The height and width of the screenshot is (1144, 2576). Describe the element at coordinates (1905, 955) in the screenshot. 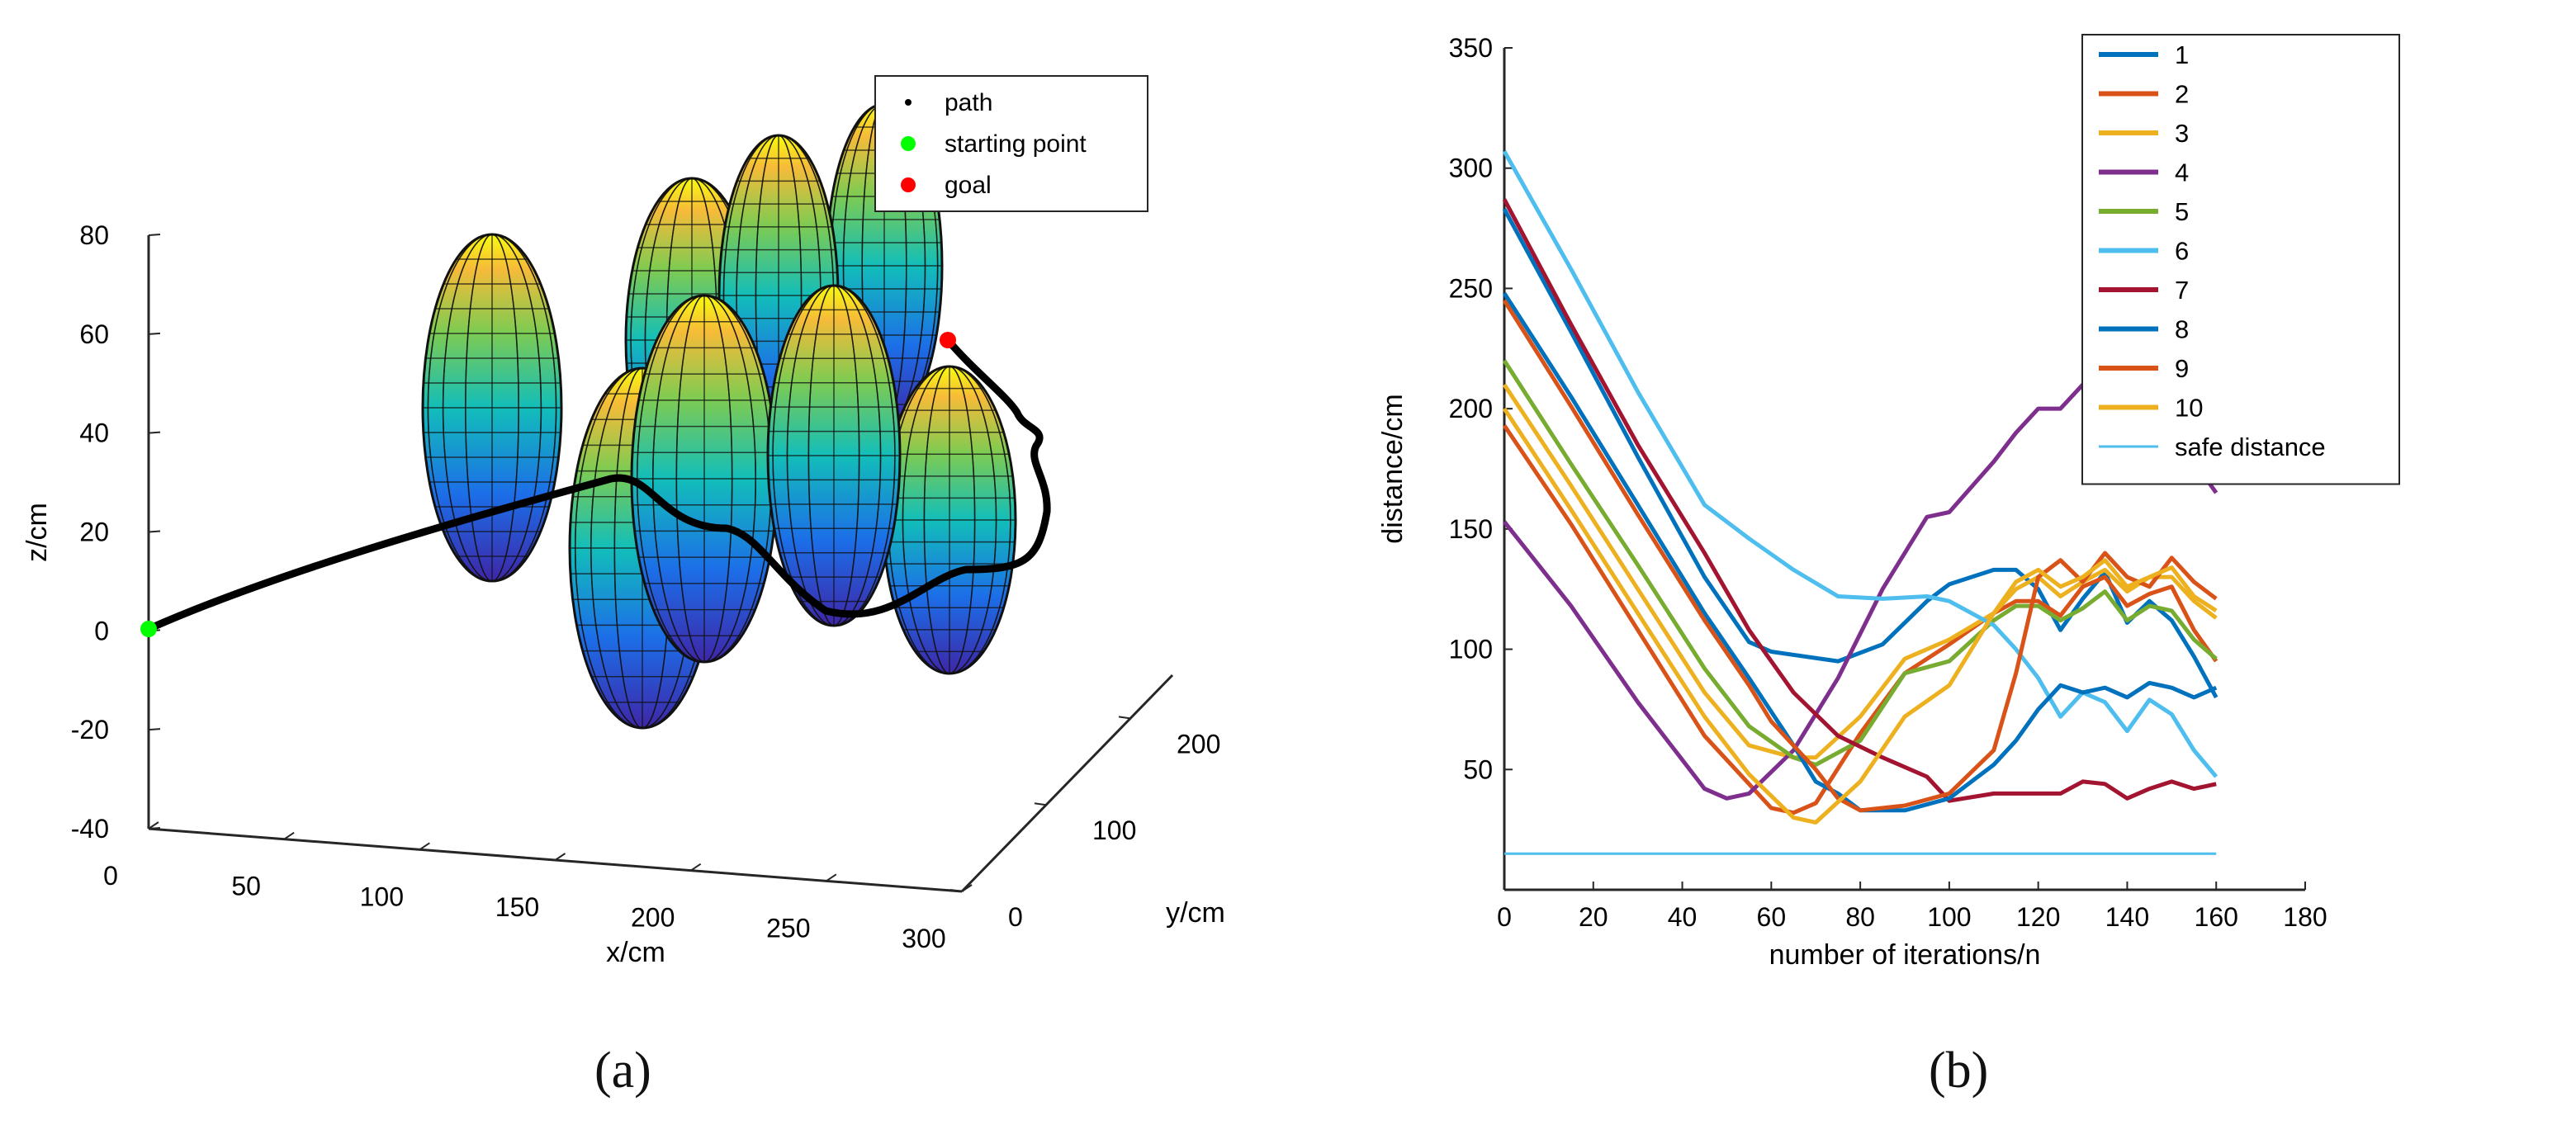

I see `x-axis-label-b: number of iterations/n` at that location.